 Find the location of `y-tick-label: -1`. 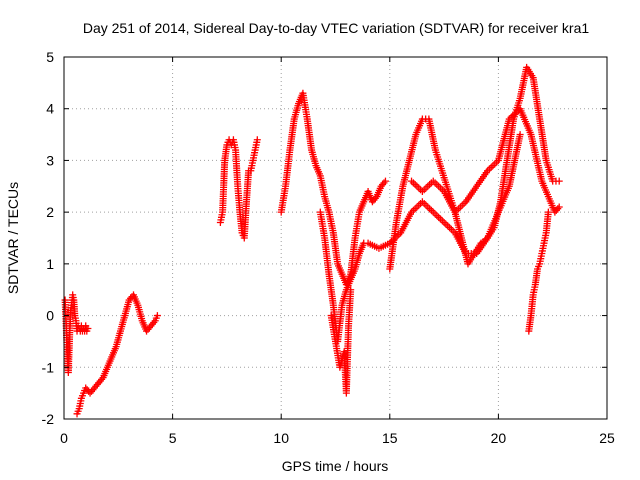

y-tick-label: -1 is located at coordinates (48, 367).